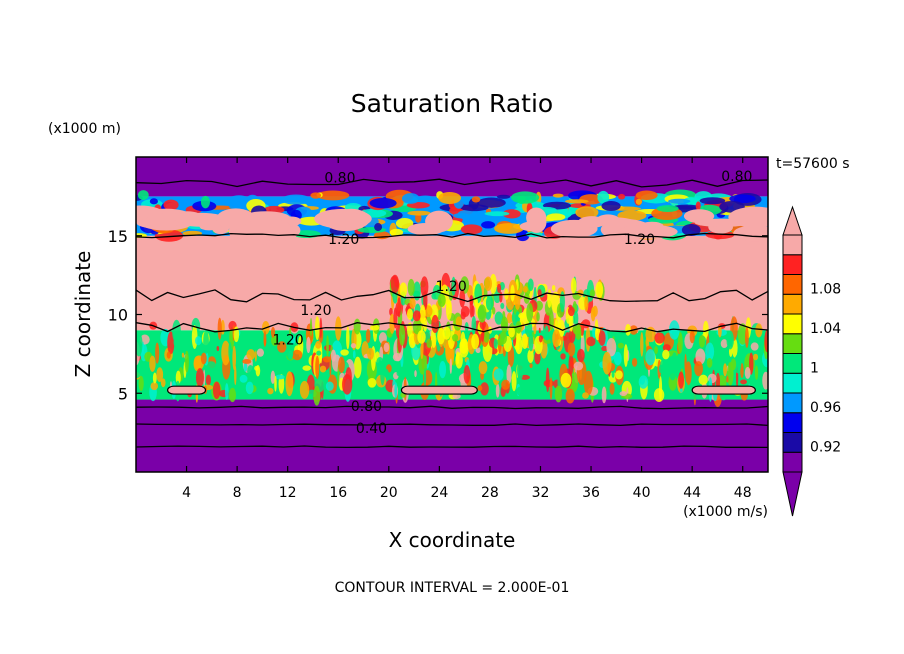 Image resolution: width=904 pixels, height=654 pixels. What do you see at coordinates (825, 408) in the screenshot?
I see `colorbar-tick-label: 0.96` at bounding box center [825, 408].